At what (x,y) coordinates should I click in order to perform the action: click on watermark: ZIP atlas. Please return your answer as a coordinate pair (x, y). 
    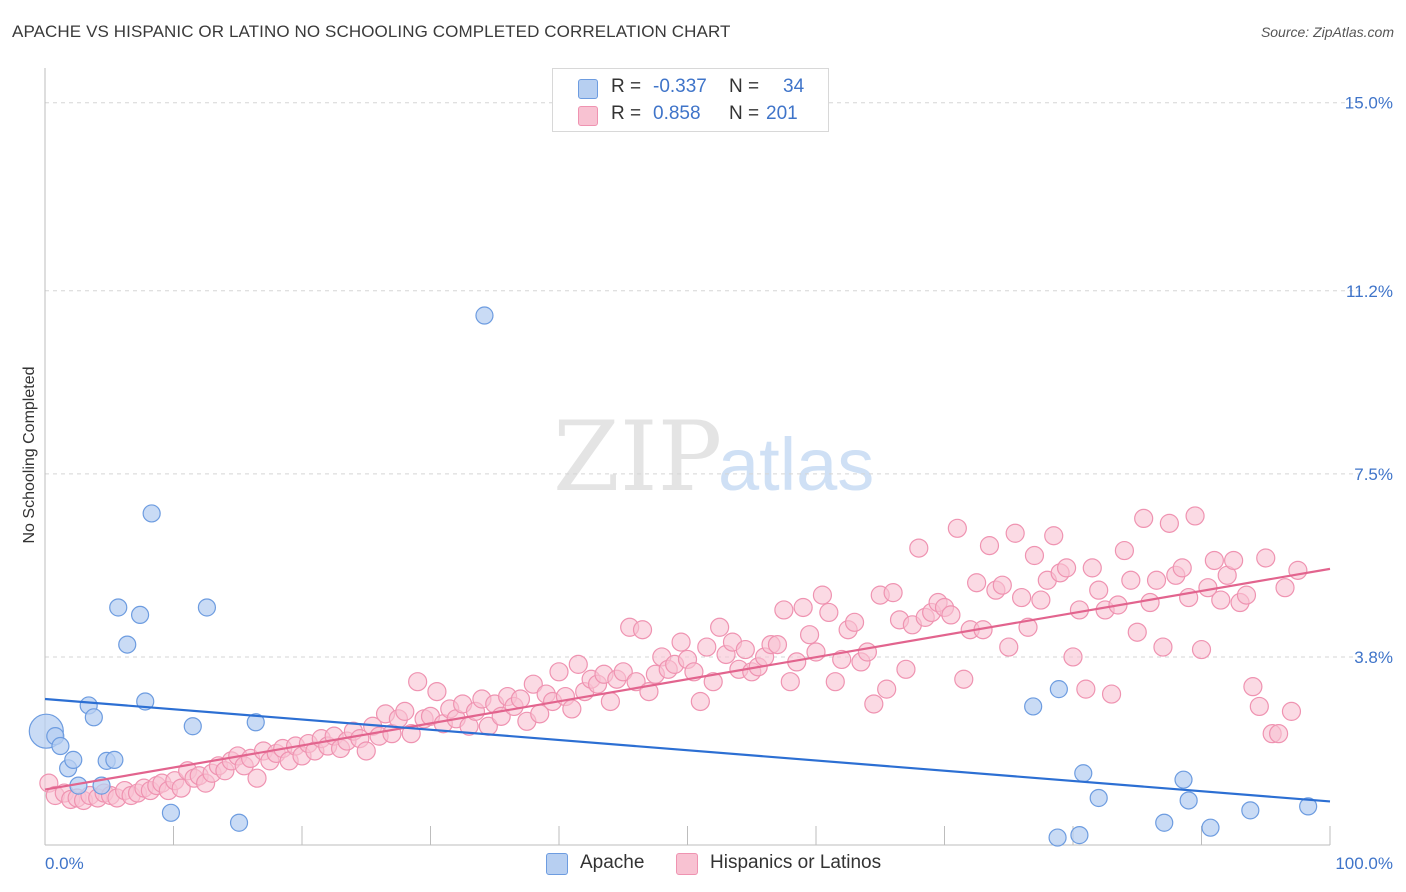
    Looking at the image, I should click on (713, 457).